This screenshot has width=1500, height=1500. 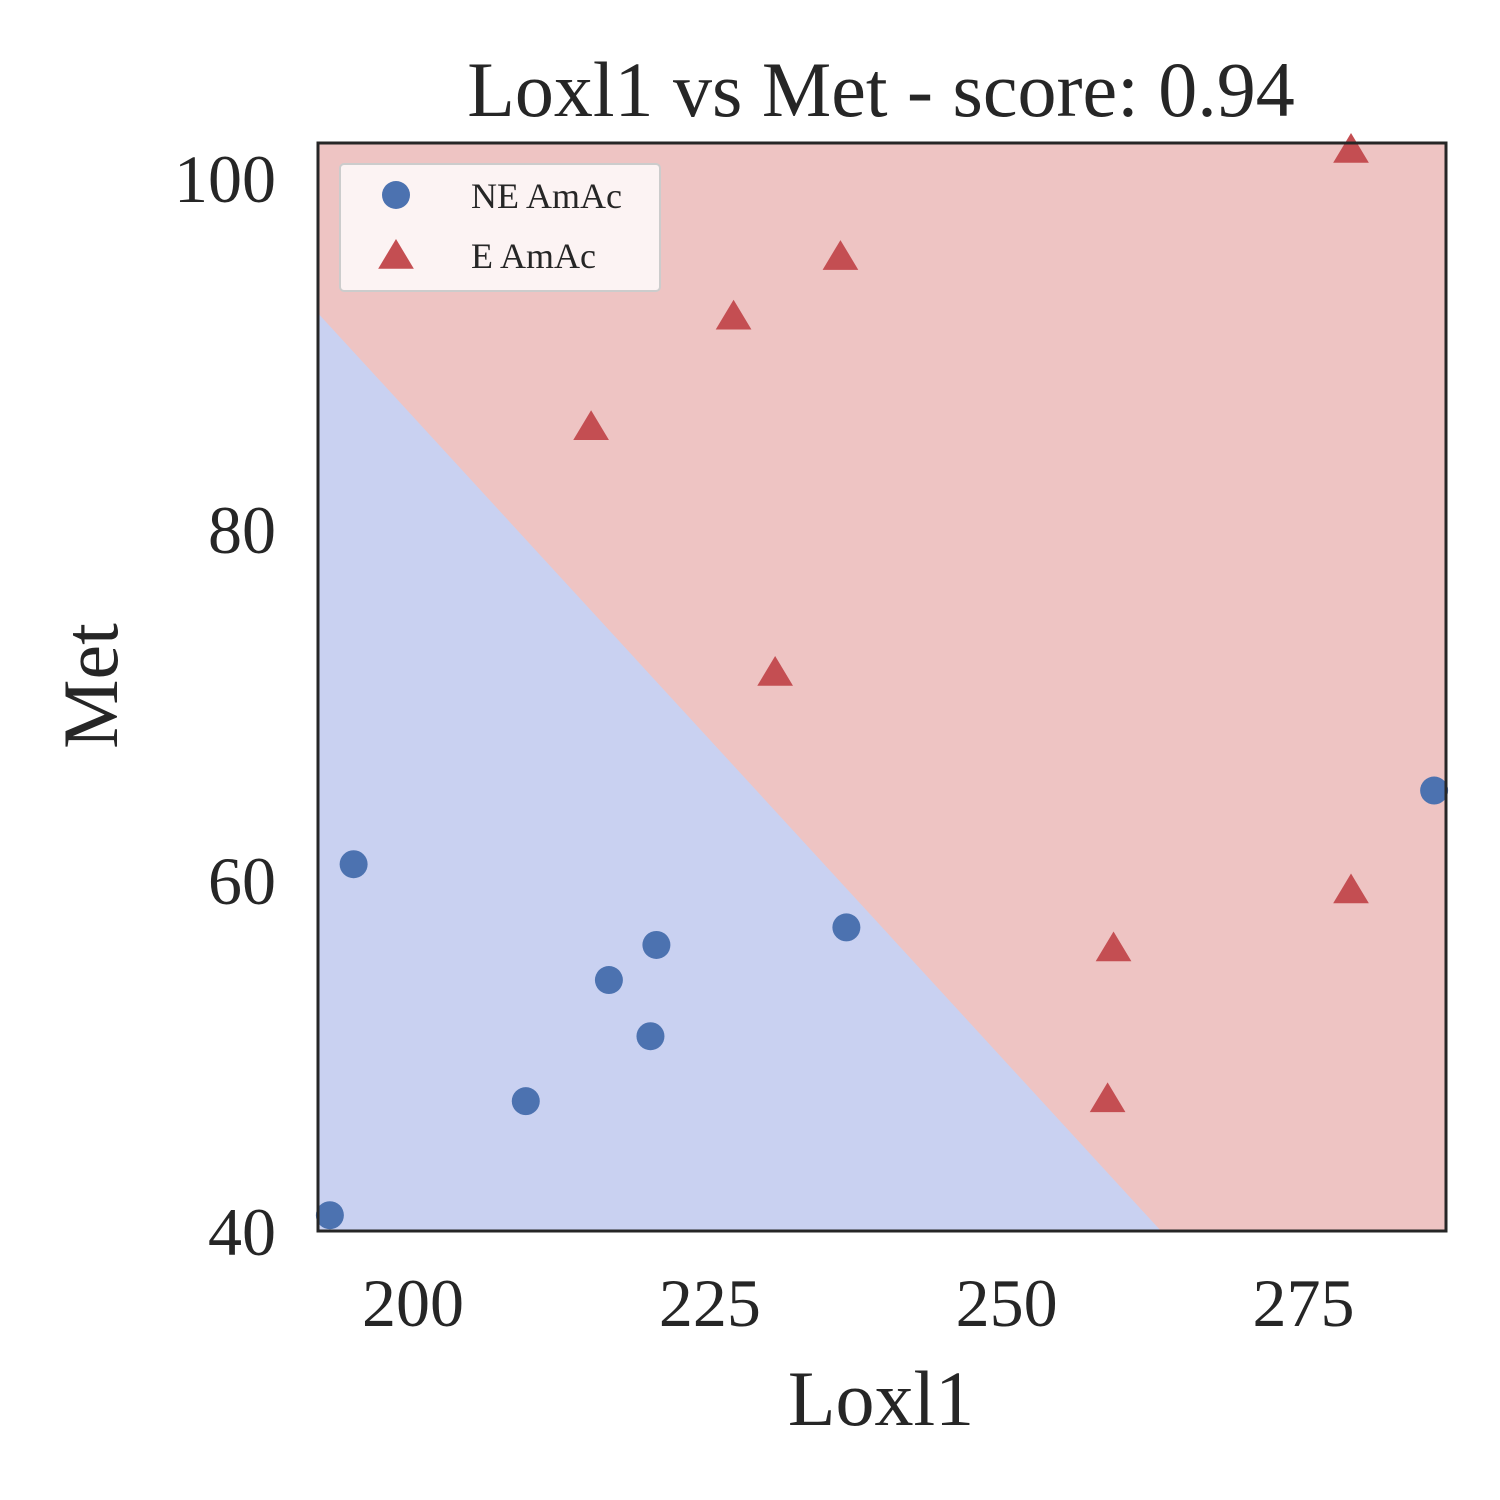 I want to click on legend-marker-ne-amac, so click(x=396, y=195).